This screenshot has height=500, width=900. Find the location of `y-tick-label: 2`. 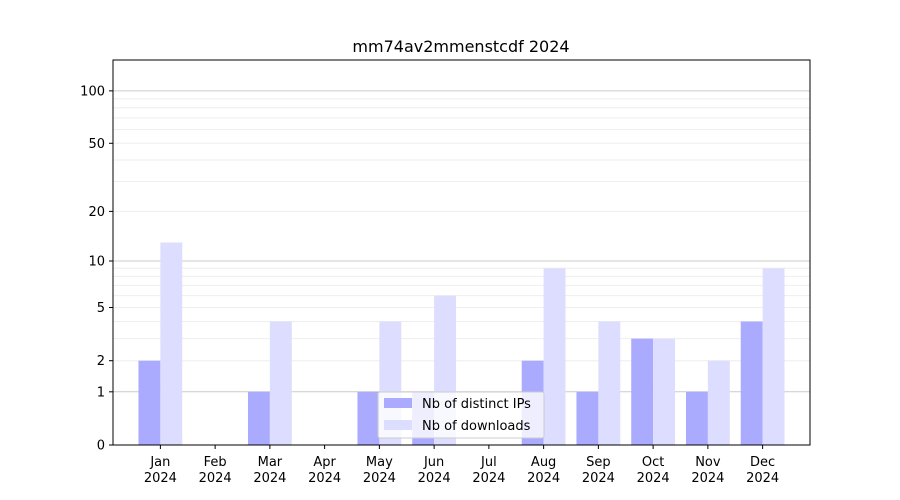

y-tick-label: 2 is located at coordinates (101, 361).